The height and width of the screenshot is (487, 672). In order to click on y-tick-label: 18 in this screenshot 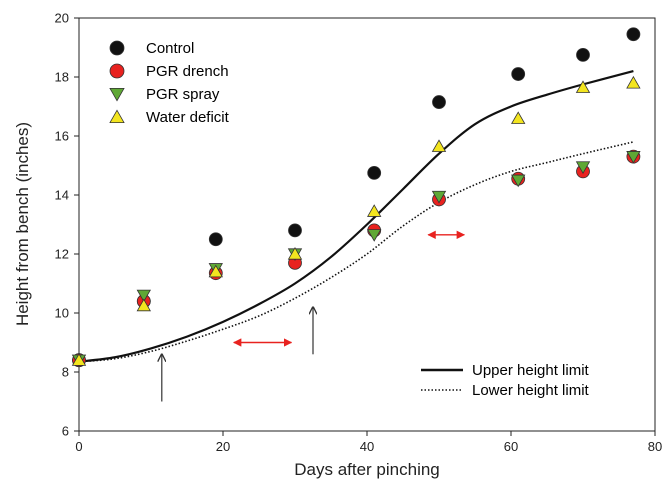, I will do `click(62, 77)`.